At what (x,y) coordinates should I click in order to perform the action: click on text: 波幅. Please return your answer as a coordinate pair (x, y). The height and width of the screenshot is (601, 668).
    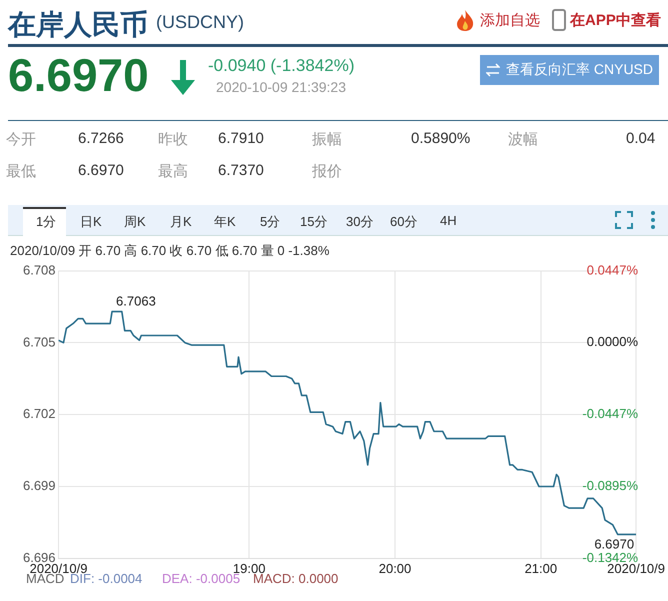
    Looking at the image, I should click on (523, 139).